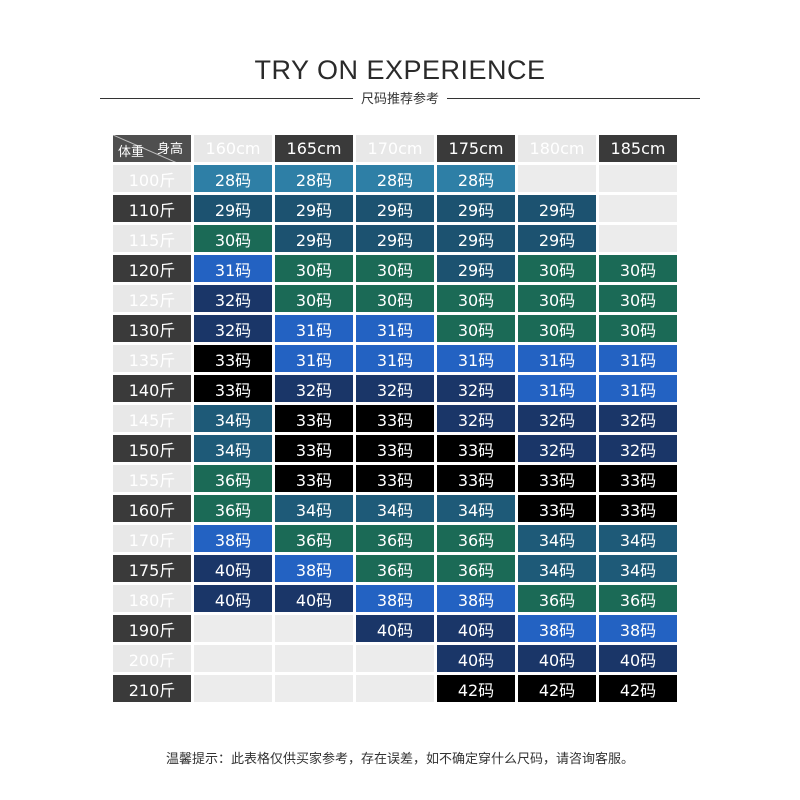  I want to click on subtitle-divider: 尺码推荐参考, so click(400, 98).